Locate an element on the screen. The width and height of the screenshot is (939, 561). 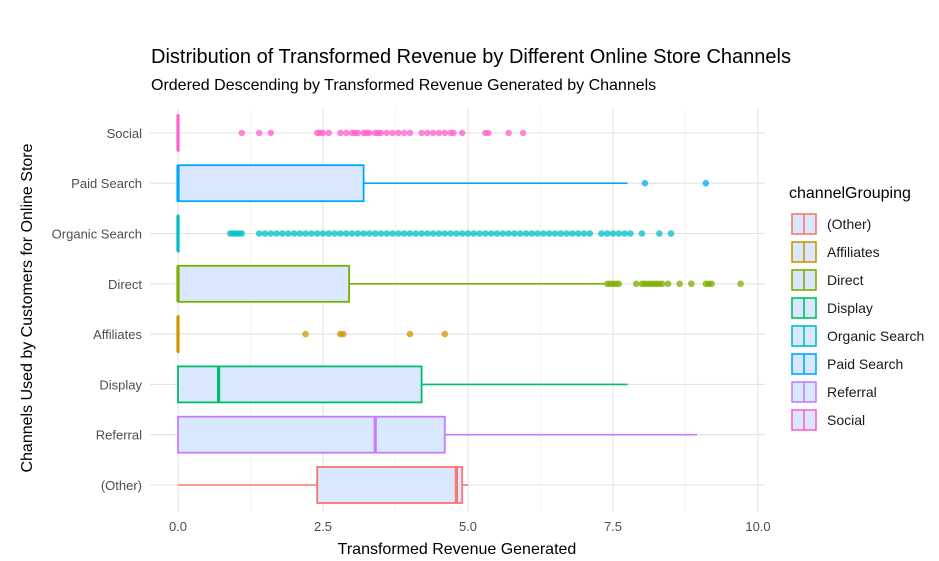
legend-label: Display is located at coordinates (850, 308).